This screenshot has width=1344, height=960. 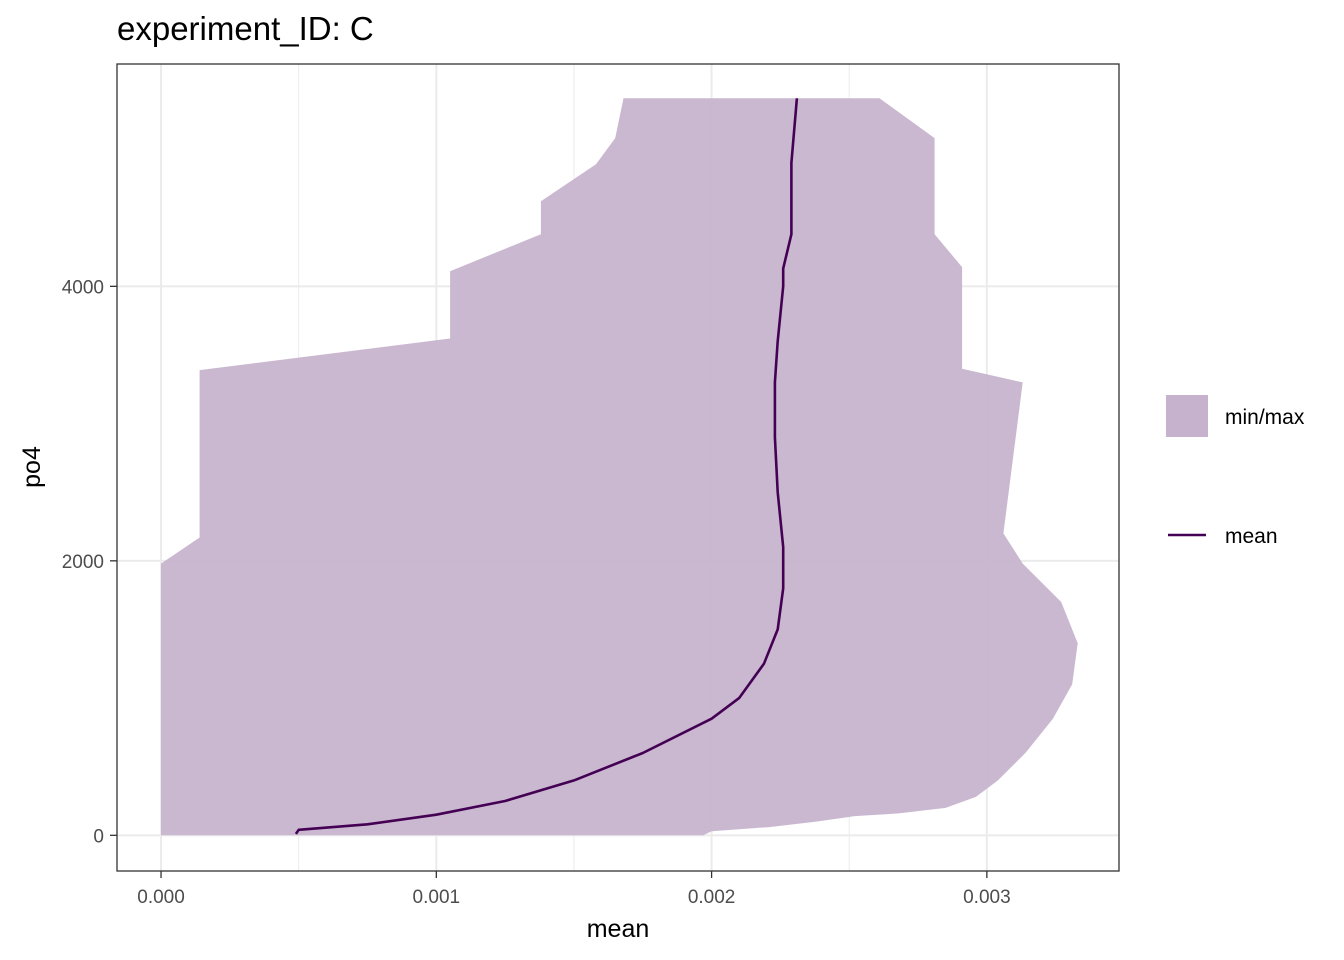 I want to click on legend: min/max mean, so click(x=1235, y=471).